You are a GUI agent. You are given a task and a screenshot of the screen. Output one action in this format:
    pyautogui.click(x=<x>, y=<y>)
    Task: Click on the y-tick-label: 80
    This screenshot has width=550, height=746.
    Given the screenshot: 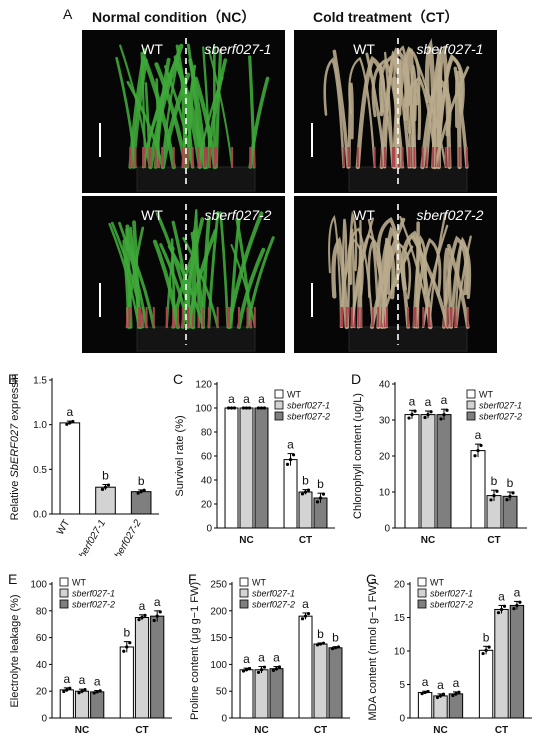 What is the action you would take?
    pyautogui.click(x=42, y=611)
    